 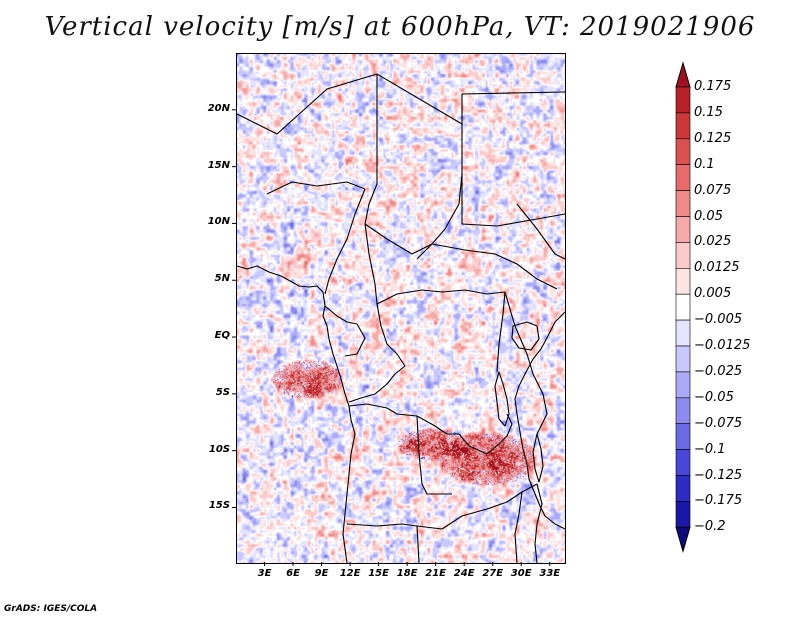 I want to click on lon-tick-label: 12E, so click(x=350, y=573).